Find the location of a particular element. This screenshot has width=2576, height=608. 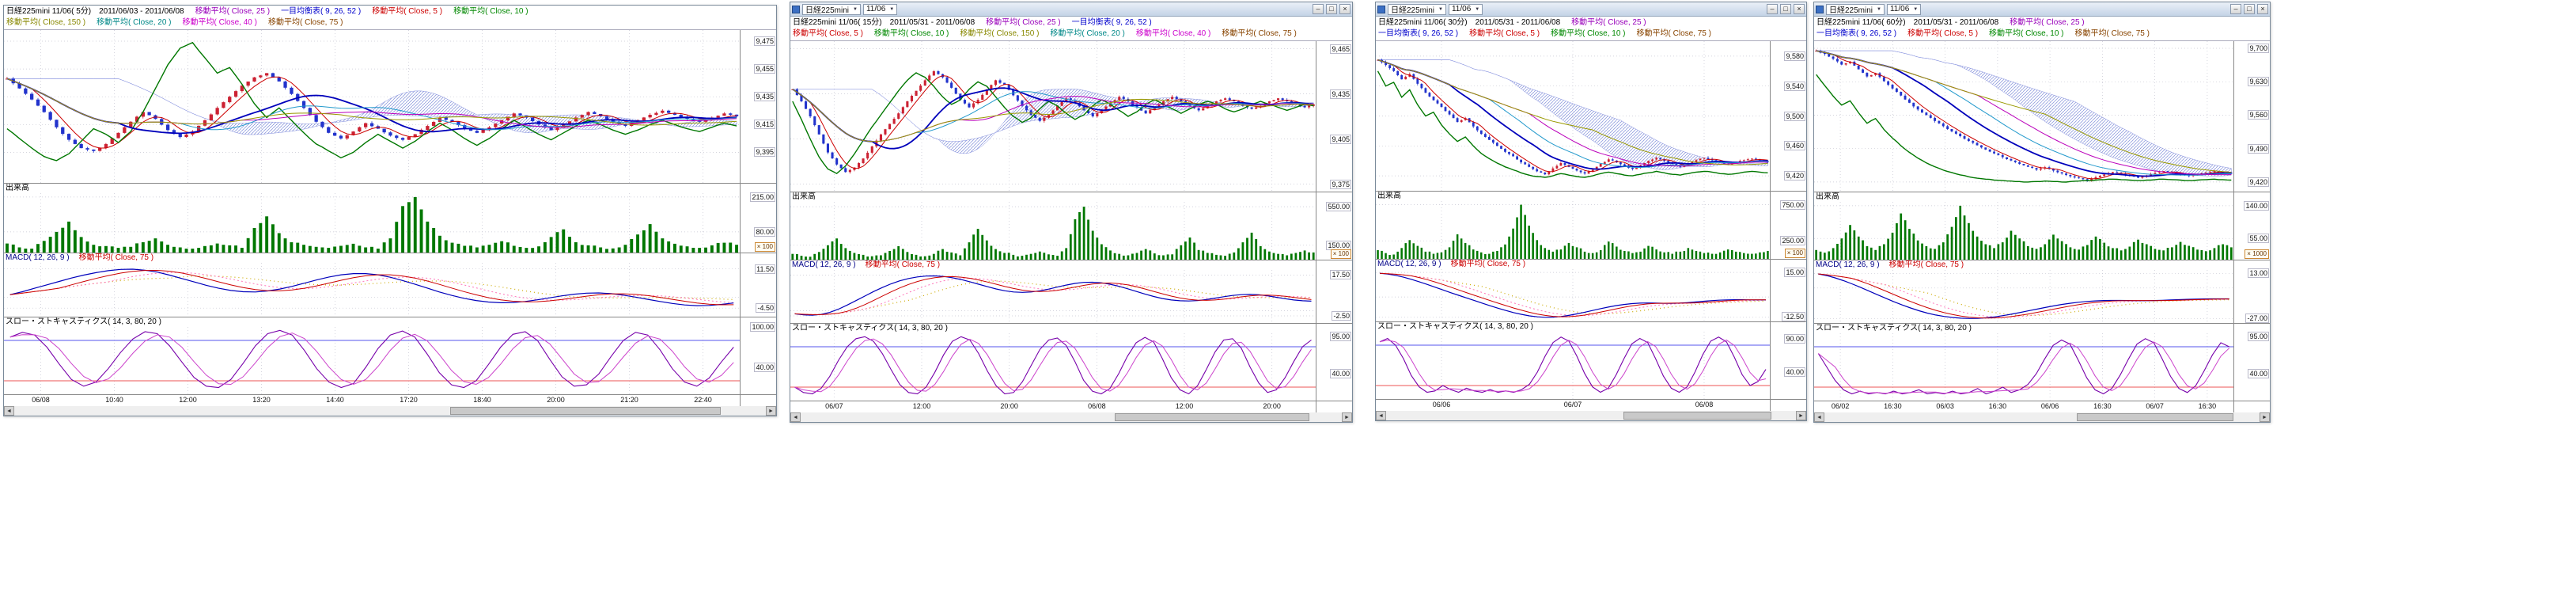

indicator-label: 移動平均( Close, 40 ) is located at coordinates (219, 22).